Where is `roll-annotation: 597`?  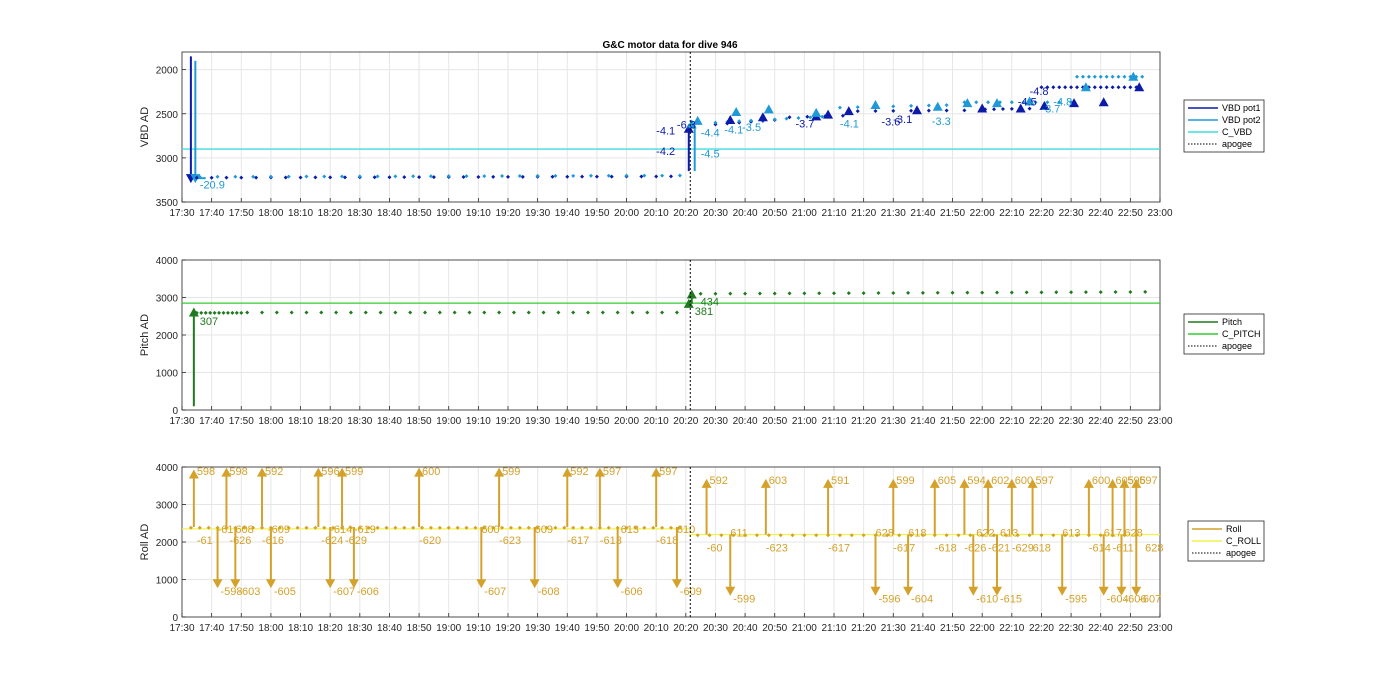
roll-annotation: 597 is located at coordinates (1148, 481).